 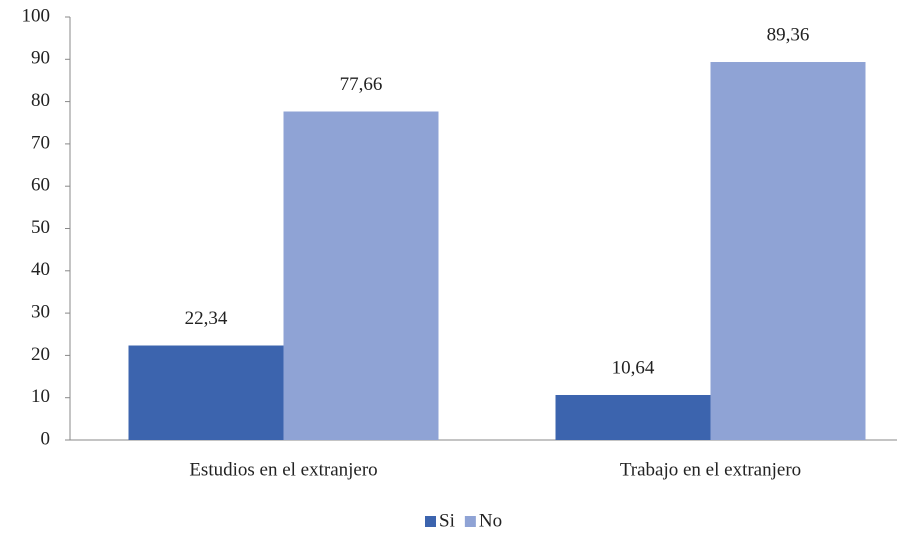 What do you see at coordinates (447, 520) in the screenshot?
I see `legend-label: Si` at bounding box center [447, 520].